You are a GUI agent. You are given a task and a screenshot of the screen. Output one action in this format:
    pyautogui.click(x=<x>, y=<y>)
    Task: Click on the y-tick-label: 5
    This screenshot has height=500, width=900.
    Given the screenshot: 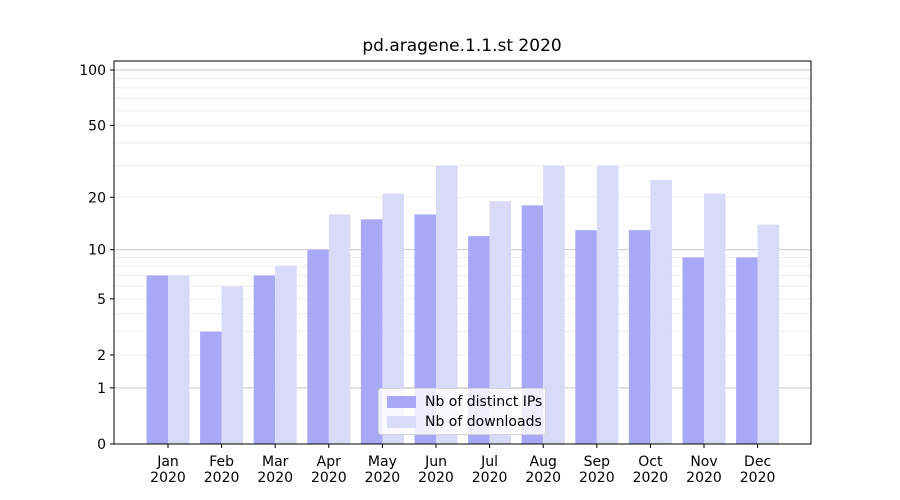 What is the action you would take?
    pyautogui.click(x=101, y=300)
    